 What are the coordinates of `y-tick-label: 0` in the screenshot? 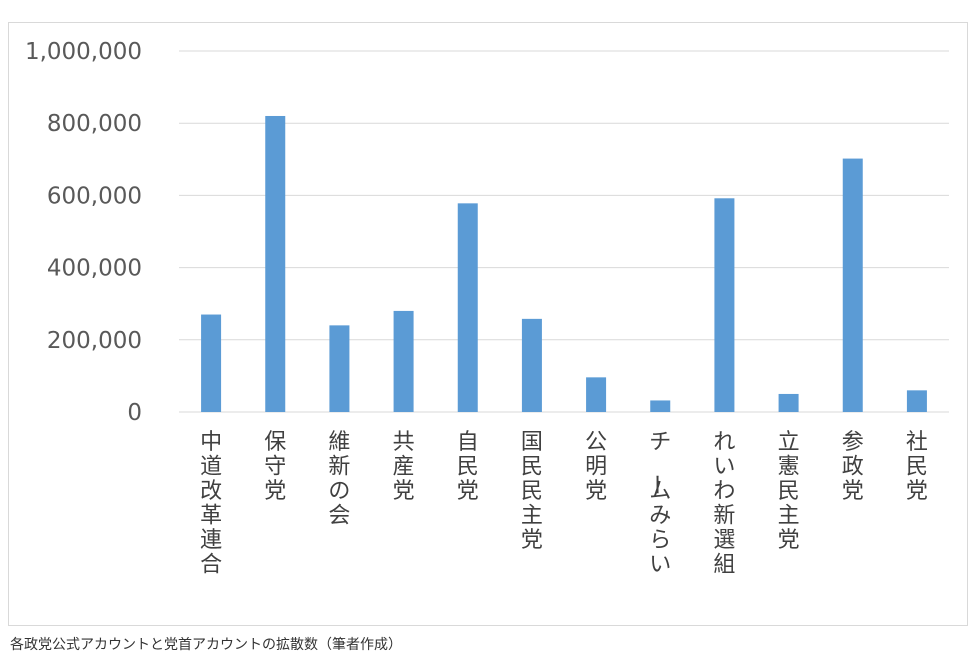 It's located at (134, 413).